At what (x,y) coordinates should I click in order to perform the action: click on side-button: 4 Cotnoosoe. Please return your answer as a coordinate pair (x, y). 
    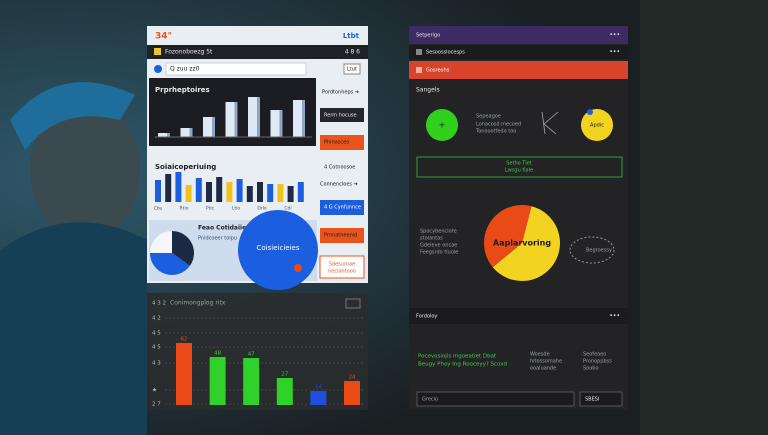
    Looking at the image, I should click on (339, 168).